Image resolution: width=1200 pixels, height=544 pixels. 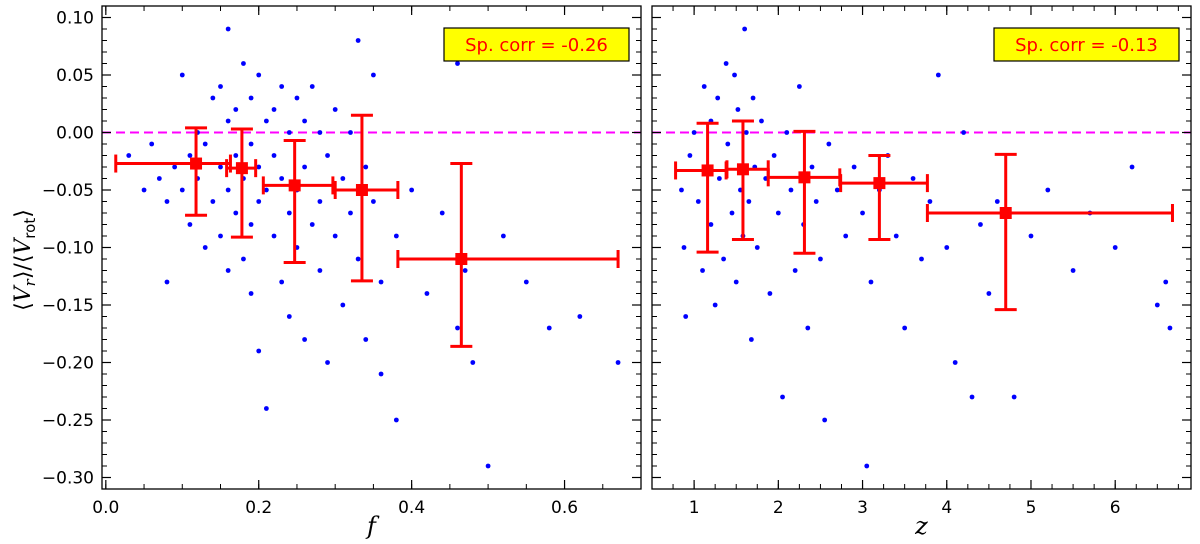 What do you see at coordinates (75, 76) in the screenshot?
I see `y-tick-label: 0.05` at bounding box center [75, 76].